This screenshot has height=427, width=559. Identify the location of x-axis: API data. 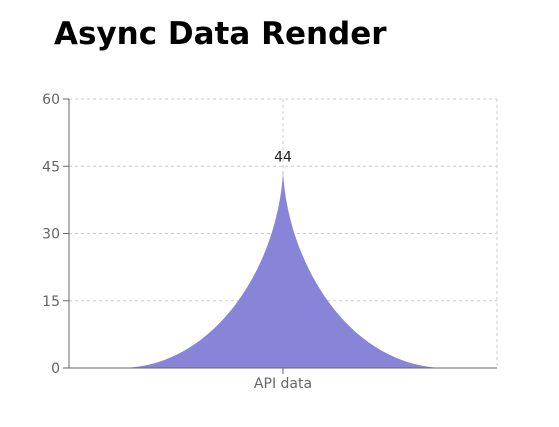
(283, 379).